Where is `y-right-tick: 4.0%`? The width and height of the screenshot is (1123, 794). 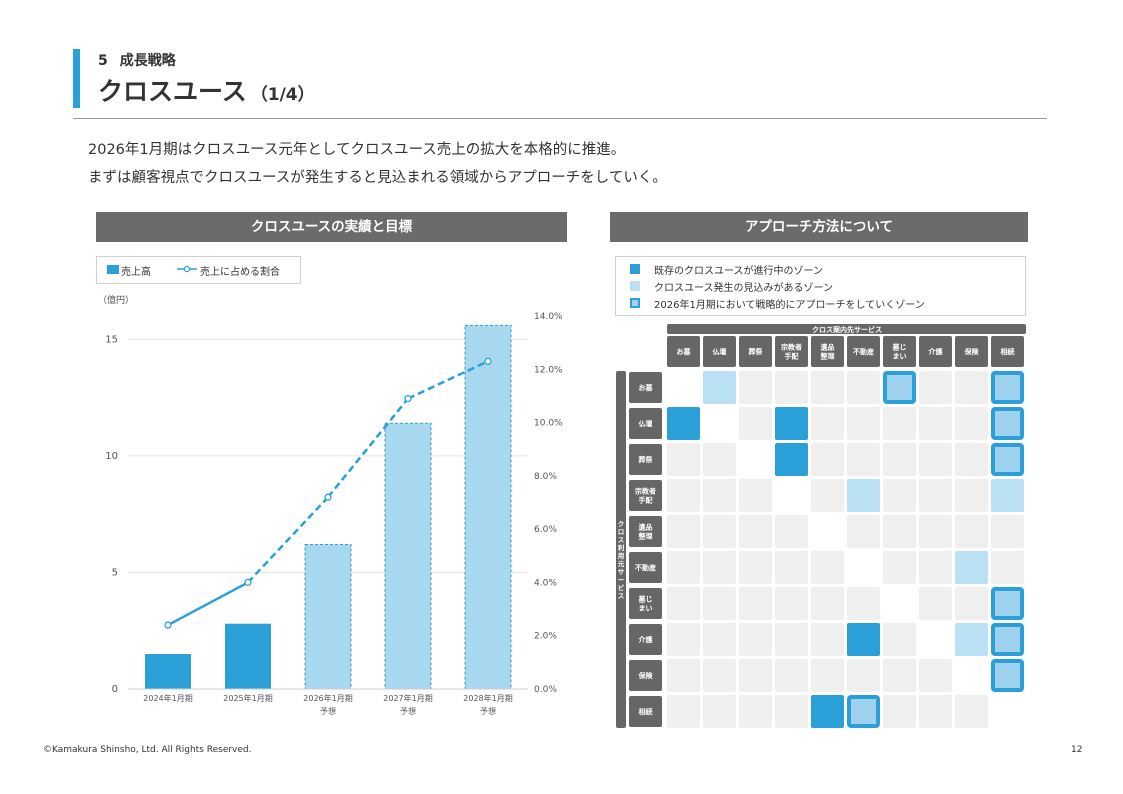 y-right-tick: 4.0% is located at coordinates (545, 583).